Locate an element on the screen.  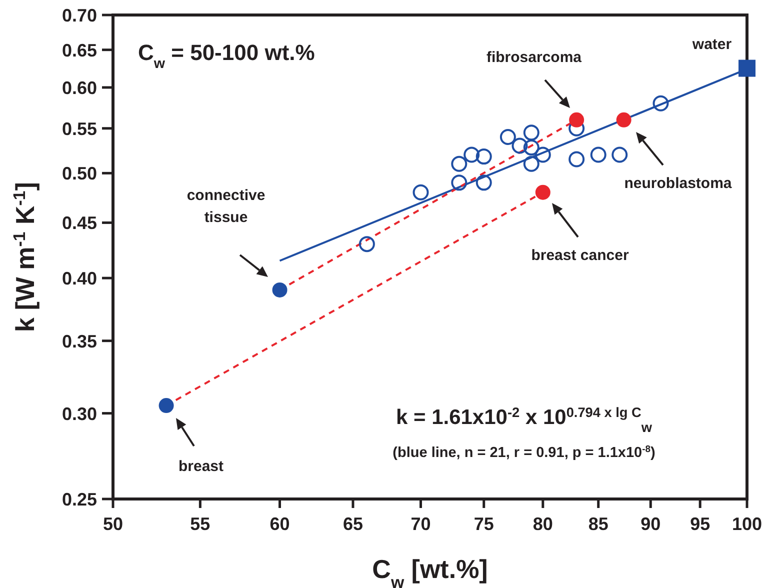
y-tick-label: 0.25 is located at coordinates (79, 500).